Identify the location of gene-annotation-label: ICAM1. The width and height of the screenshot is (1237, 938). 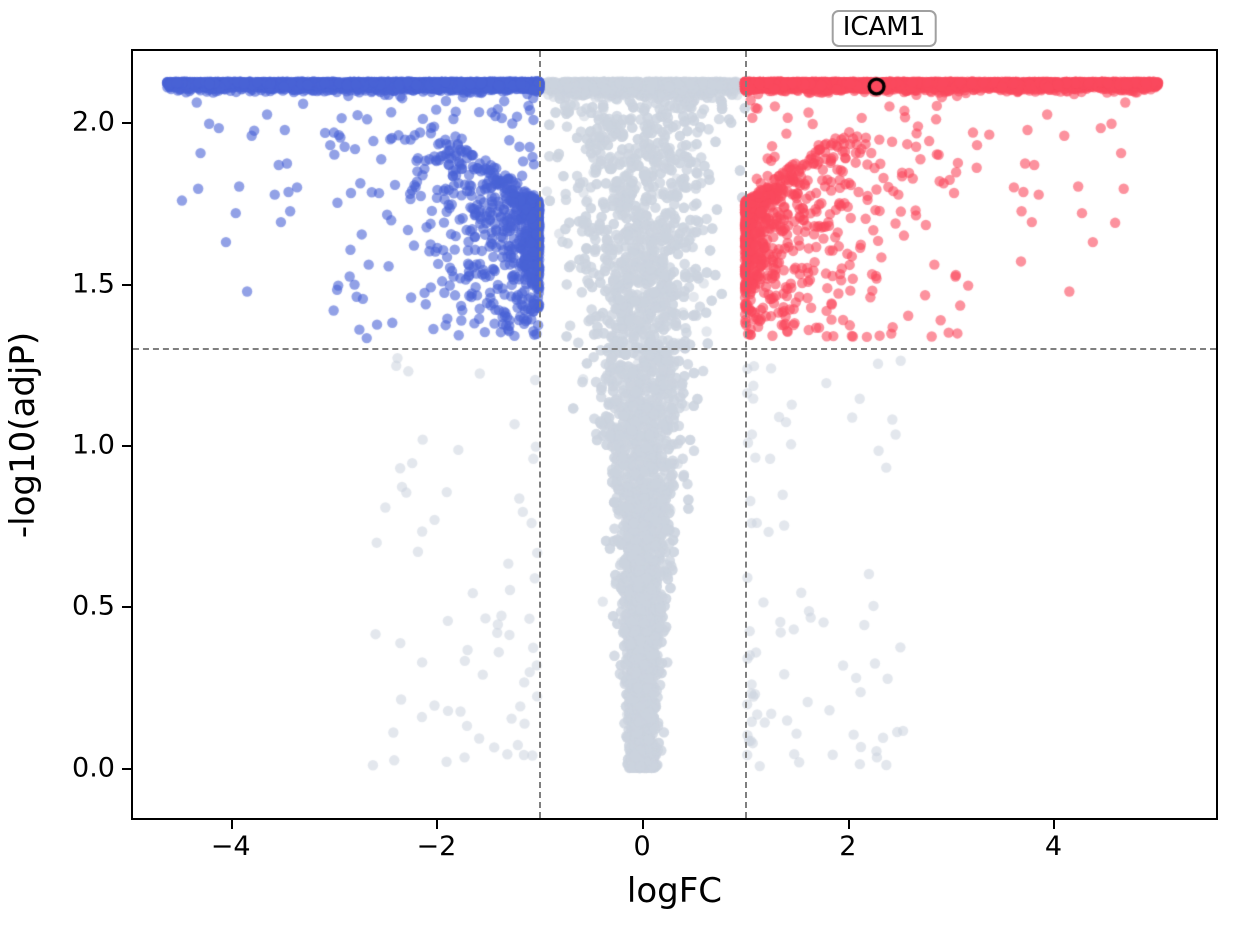
(884, 29).